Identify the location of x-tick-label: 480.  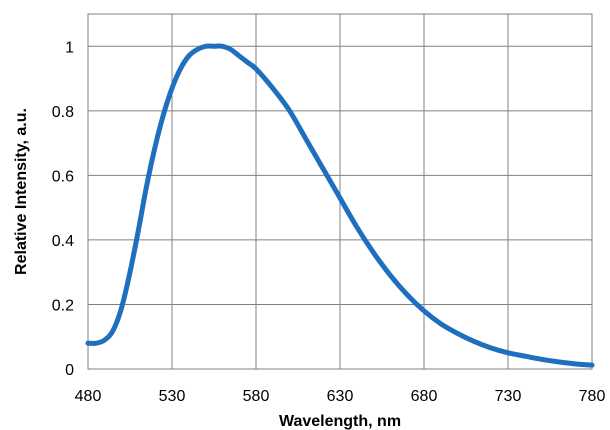
(88, 396).